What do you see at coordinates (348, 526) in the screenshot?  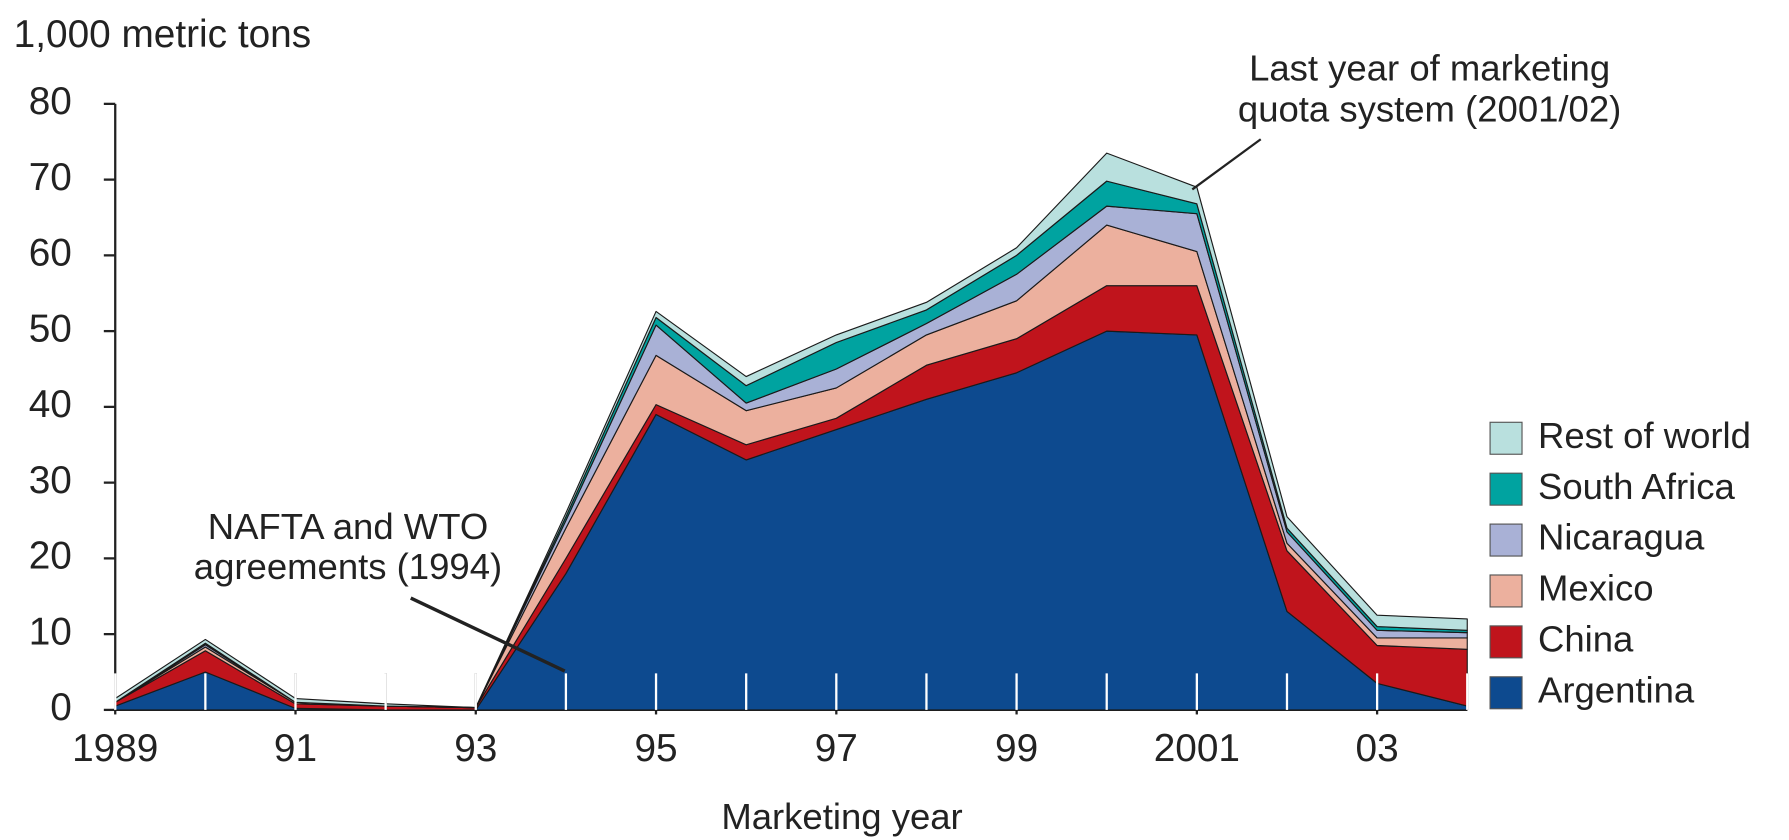 I see `annotation: NAFTA and WTO` at bounding box center [348, 526].